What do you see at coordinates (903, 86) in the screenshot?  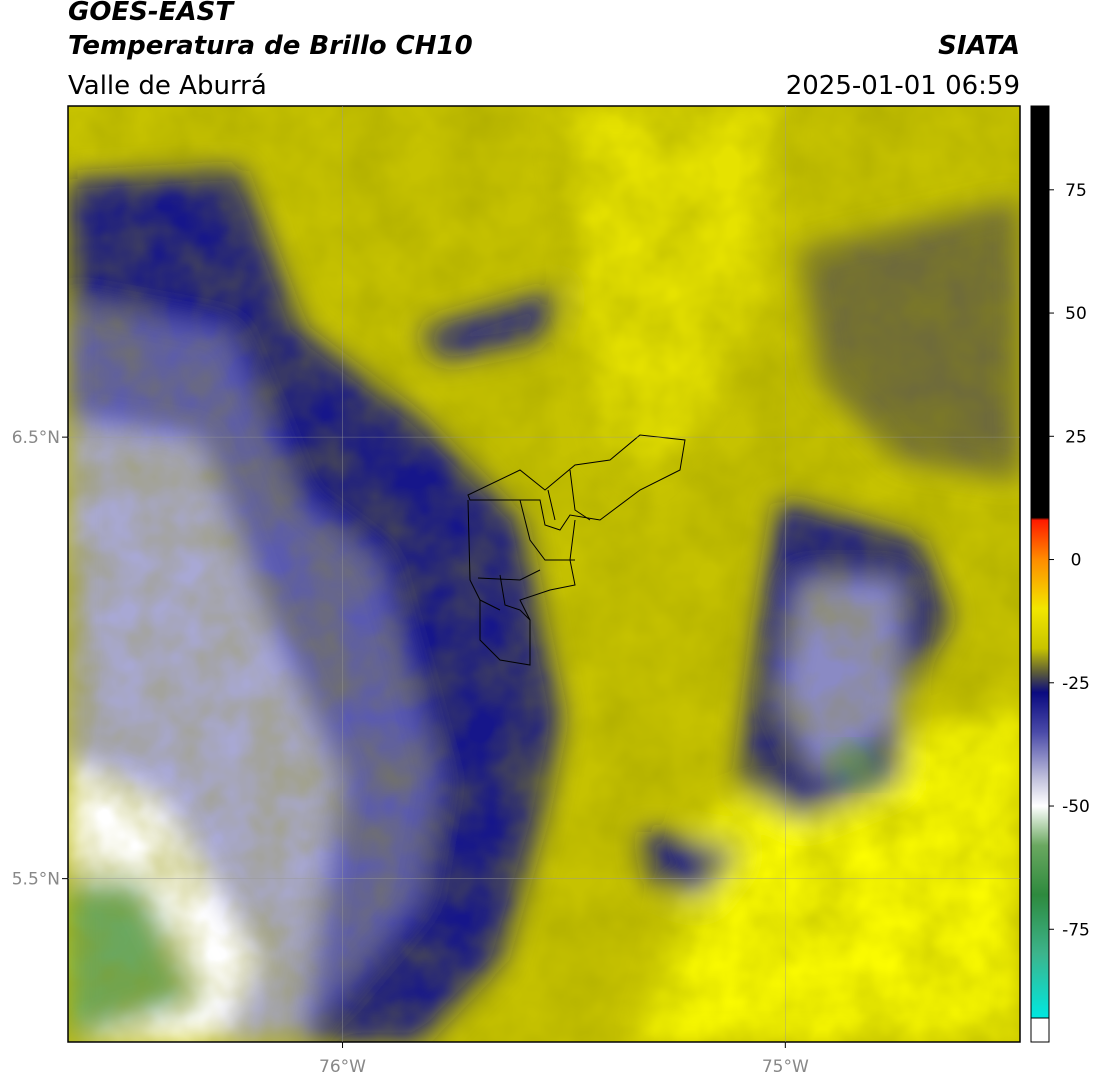 I see `datetime: 2025-01-01 06:59` at bounding box center [903, 86].